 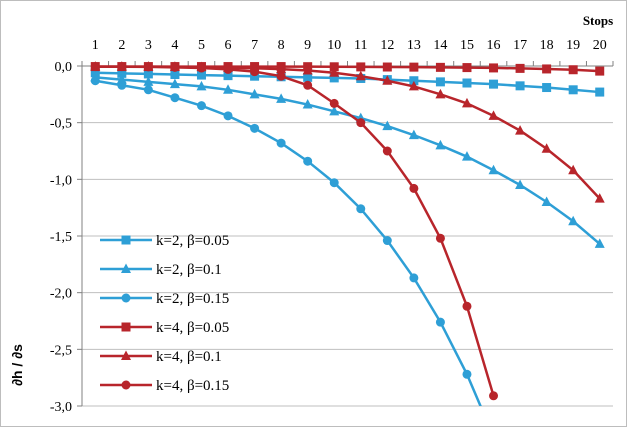 What do you see at coordinates (547, 45) in the screenshot?
I see `x-tick-label: 18` at bounding box center [547, 45].